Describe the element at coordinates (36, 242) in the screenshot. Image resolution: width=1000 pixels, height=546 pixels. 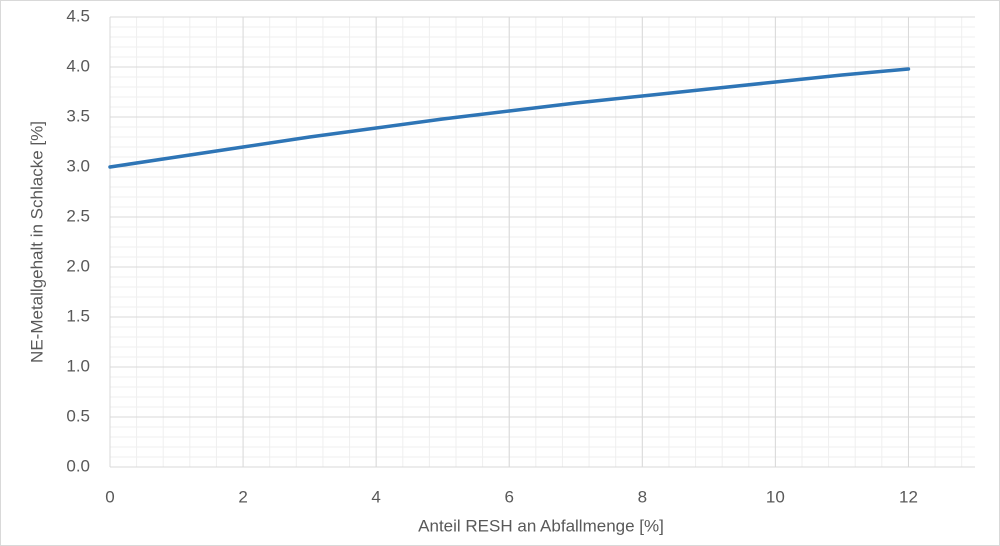
I see `y-axis-title: NE-Metallgehalt in Schlacke [%]` at that location.